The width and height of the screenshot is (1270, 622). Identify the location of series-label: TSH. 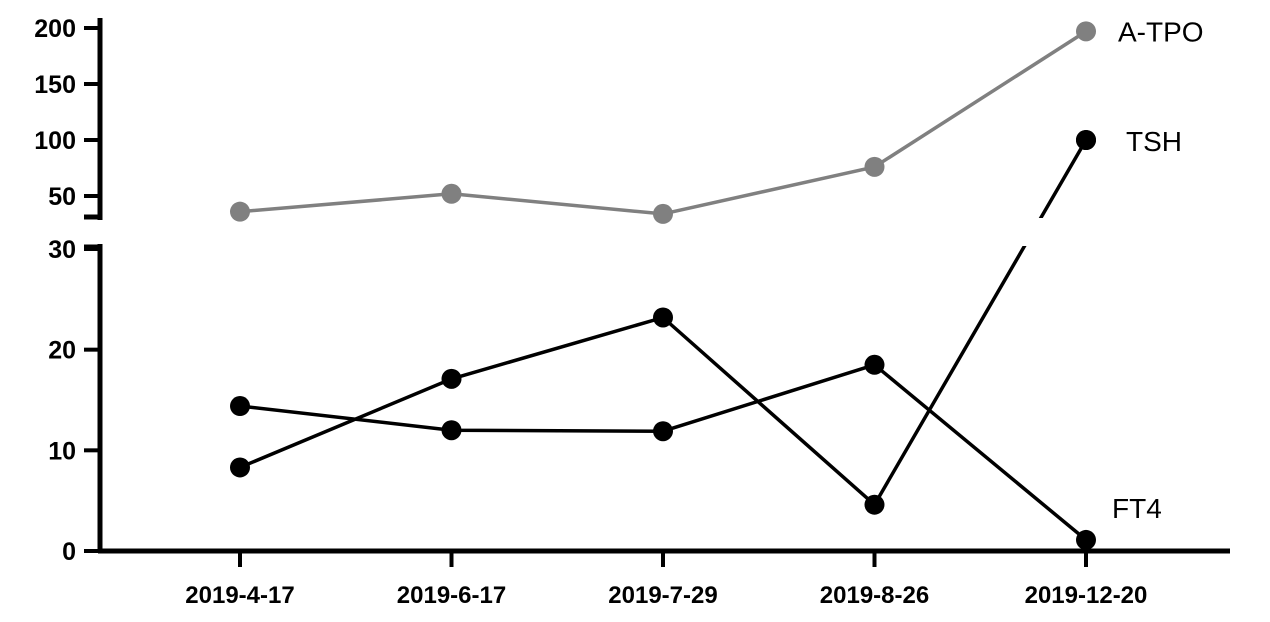
(1154, 141).